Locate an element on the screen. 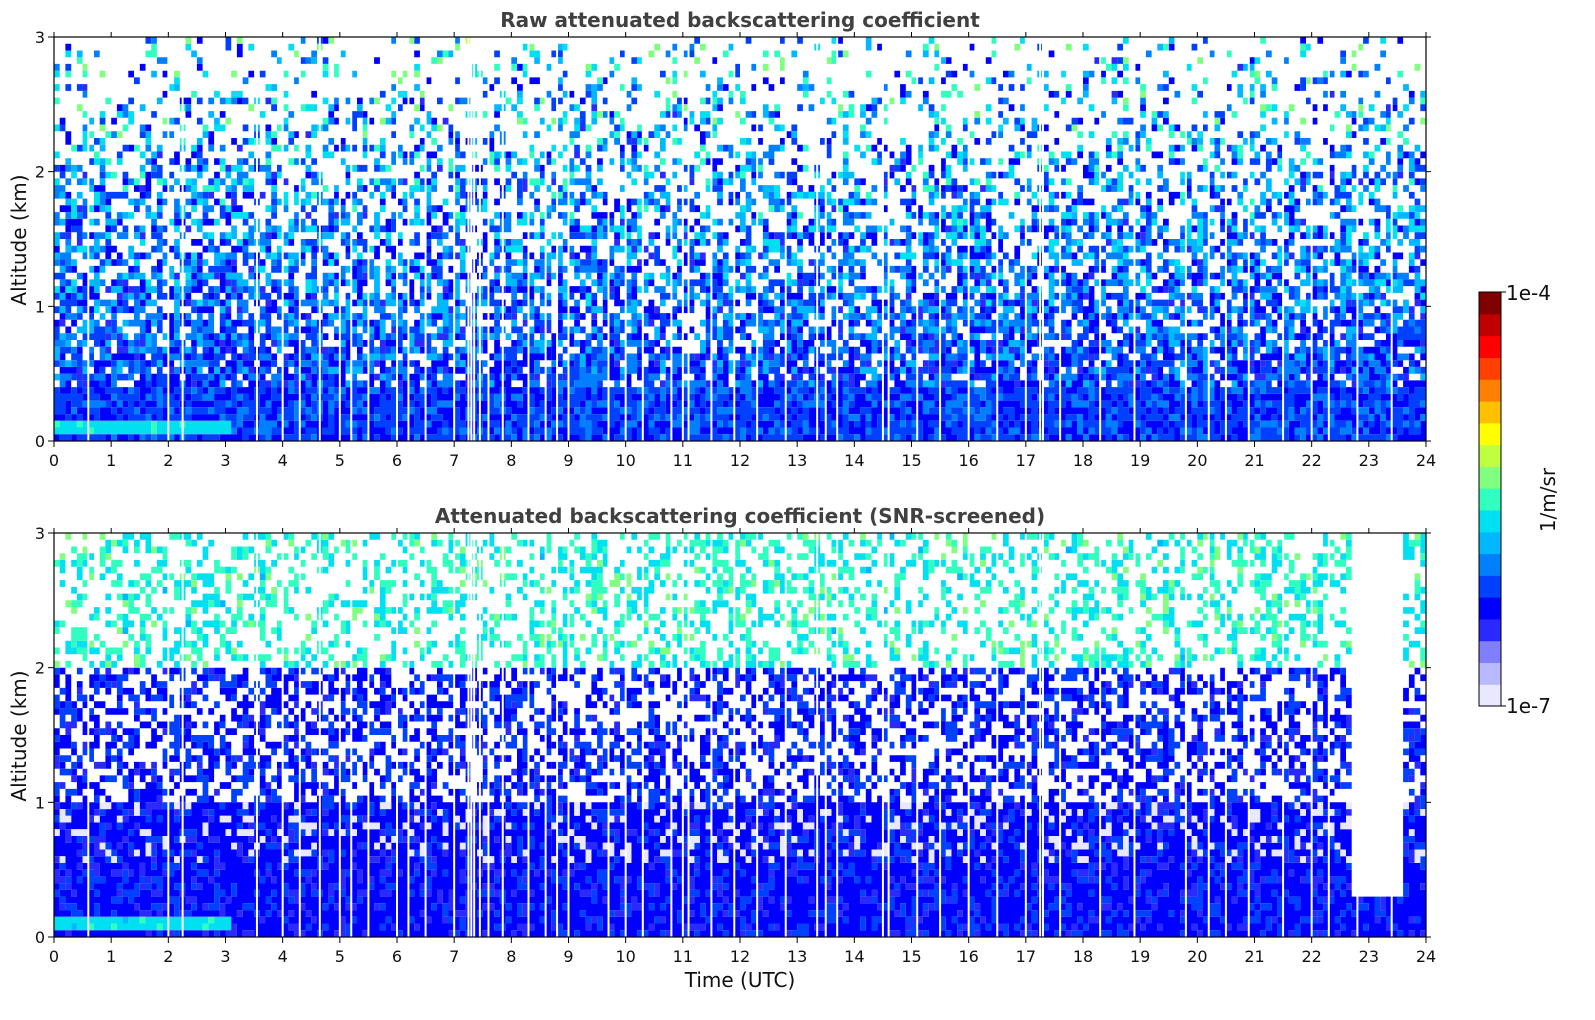 The height and width of the screenshot is (1020, 1595). colorbar-max-label: 1e-4 is located at coordinates (1528, 293).